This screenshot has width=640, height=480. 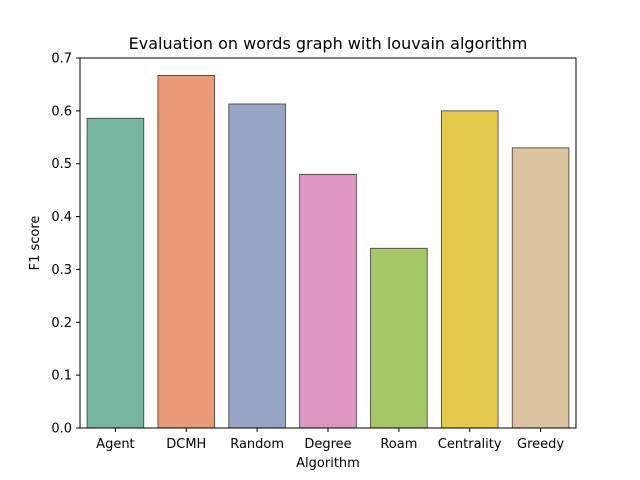 What do you see at coordinates (115, 444) in the screenshot?
I see `x-tick-label: Agent` at bounding box center [115, 444].